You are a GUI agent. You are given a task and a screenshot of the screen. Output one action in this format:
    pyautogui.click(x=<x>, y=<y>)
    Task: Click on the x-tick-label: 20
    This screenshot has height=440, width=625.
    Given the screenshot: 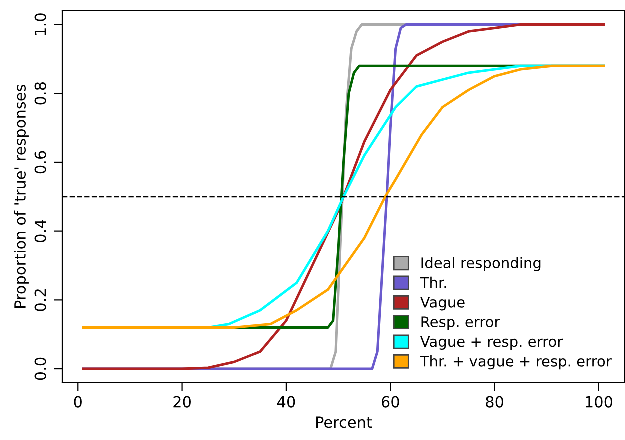 What is the action you would take?
    pyautogui.click(x=182, y=402)
    